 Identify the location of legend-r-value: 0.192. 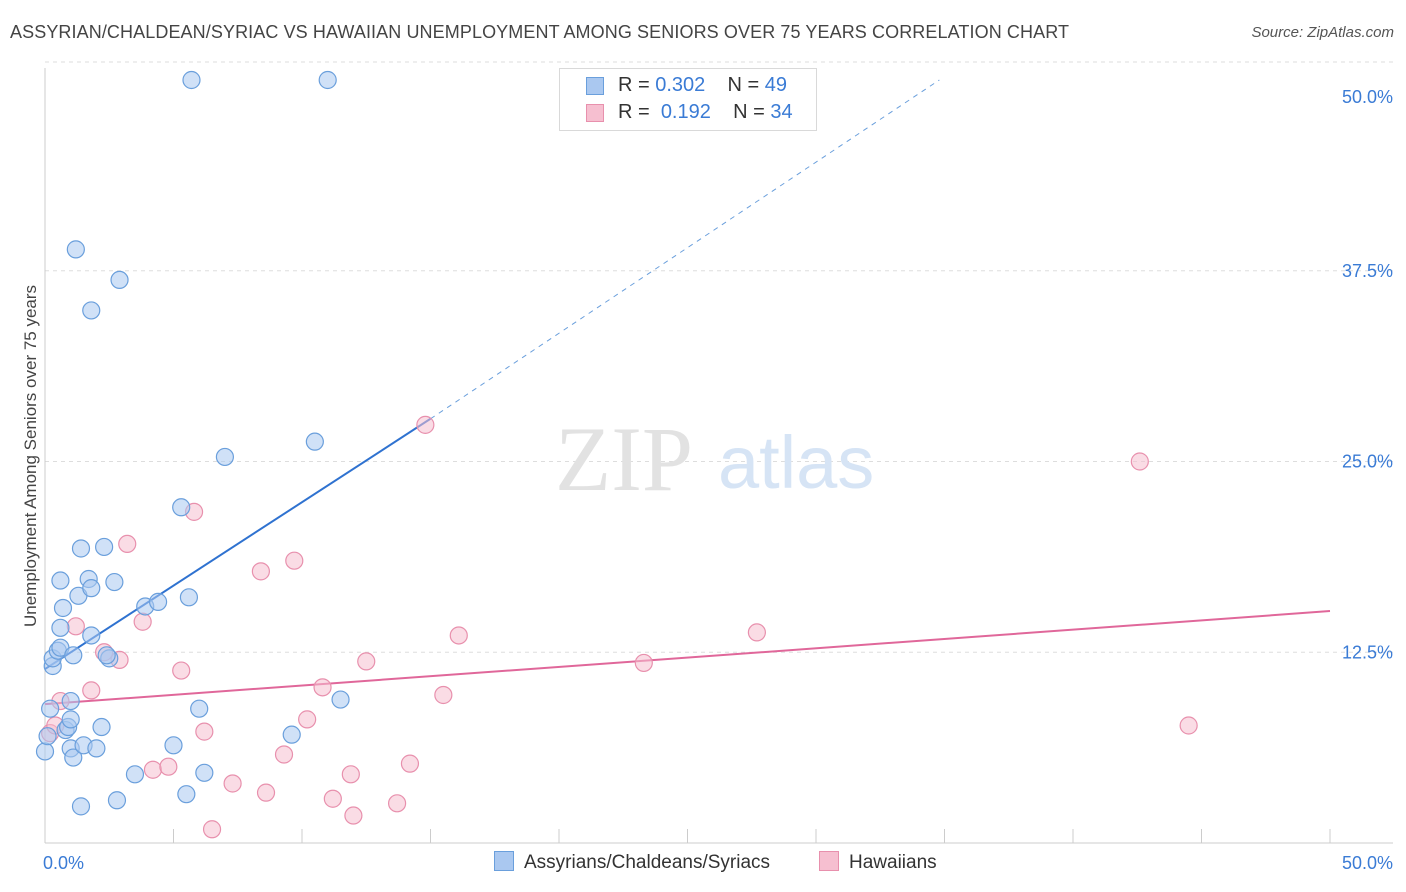
(685, 112).